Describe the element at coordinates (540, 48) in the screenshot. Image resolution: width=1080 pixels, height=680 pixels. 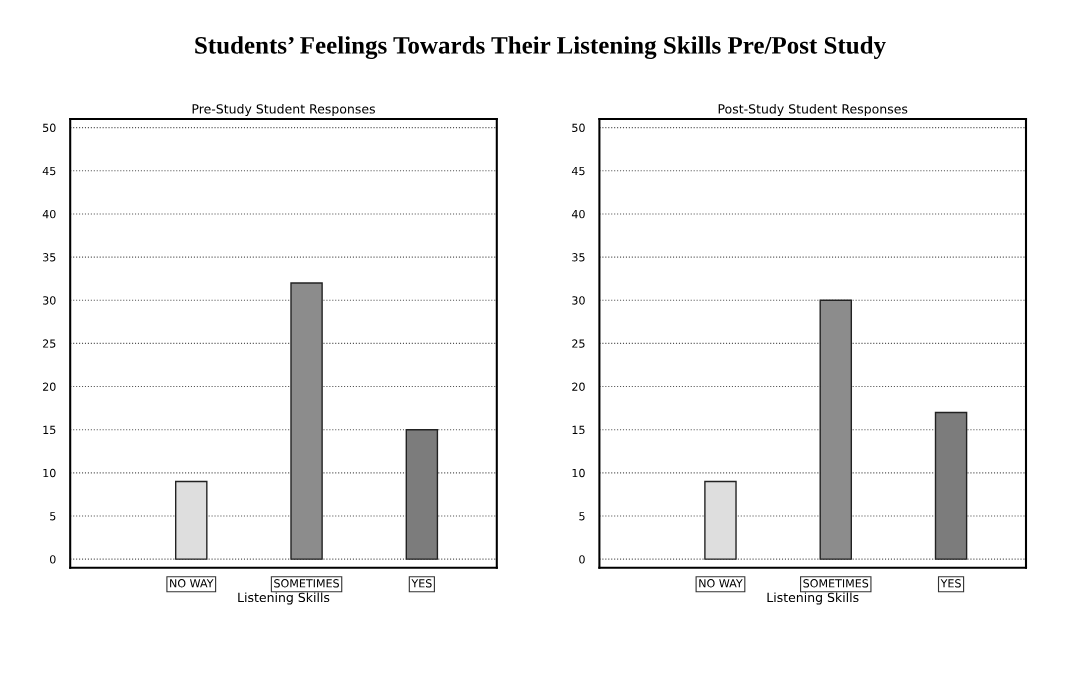
I see `text: Students’ Feelings Towards Their Listening Skills Pre/Post Study` at that location.